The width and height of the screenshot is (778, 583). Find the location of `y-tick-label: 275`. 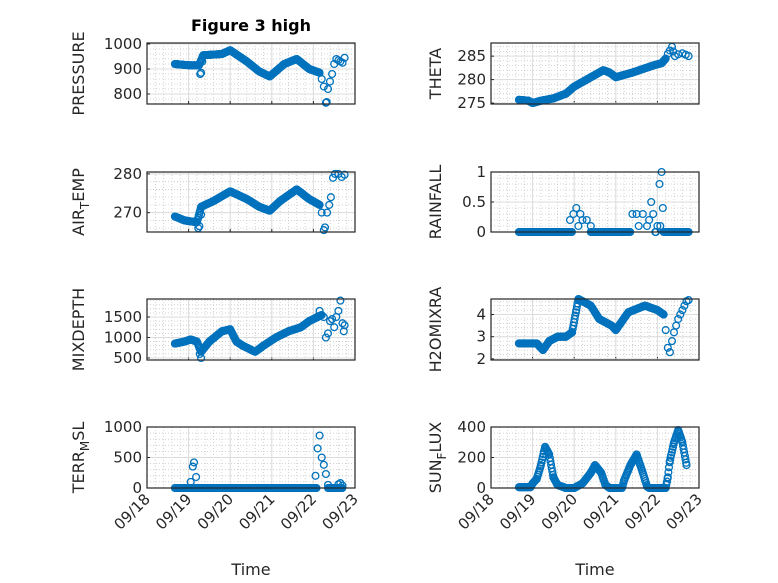

y-tick-label: 275 is located at coordinates (471, 103).